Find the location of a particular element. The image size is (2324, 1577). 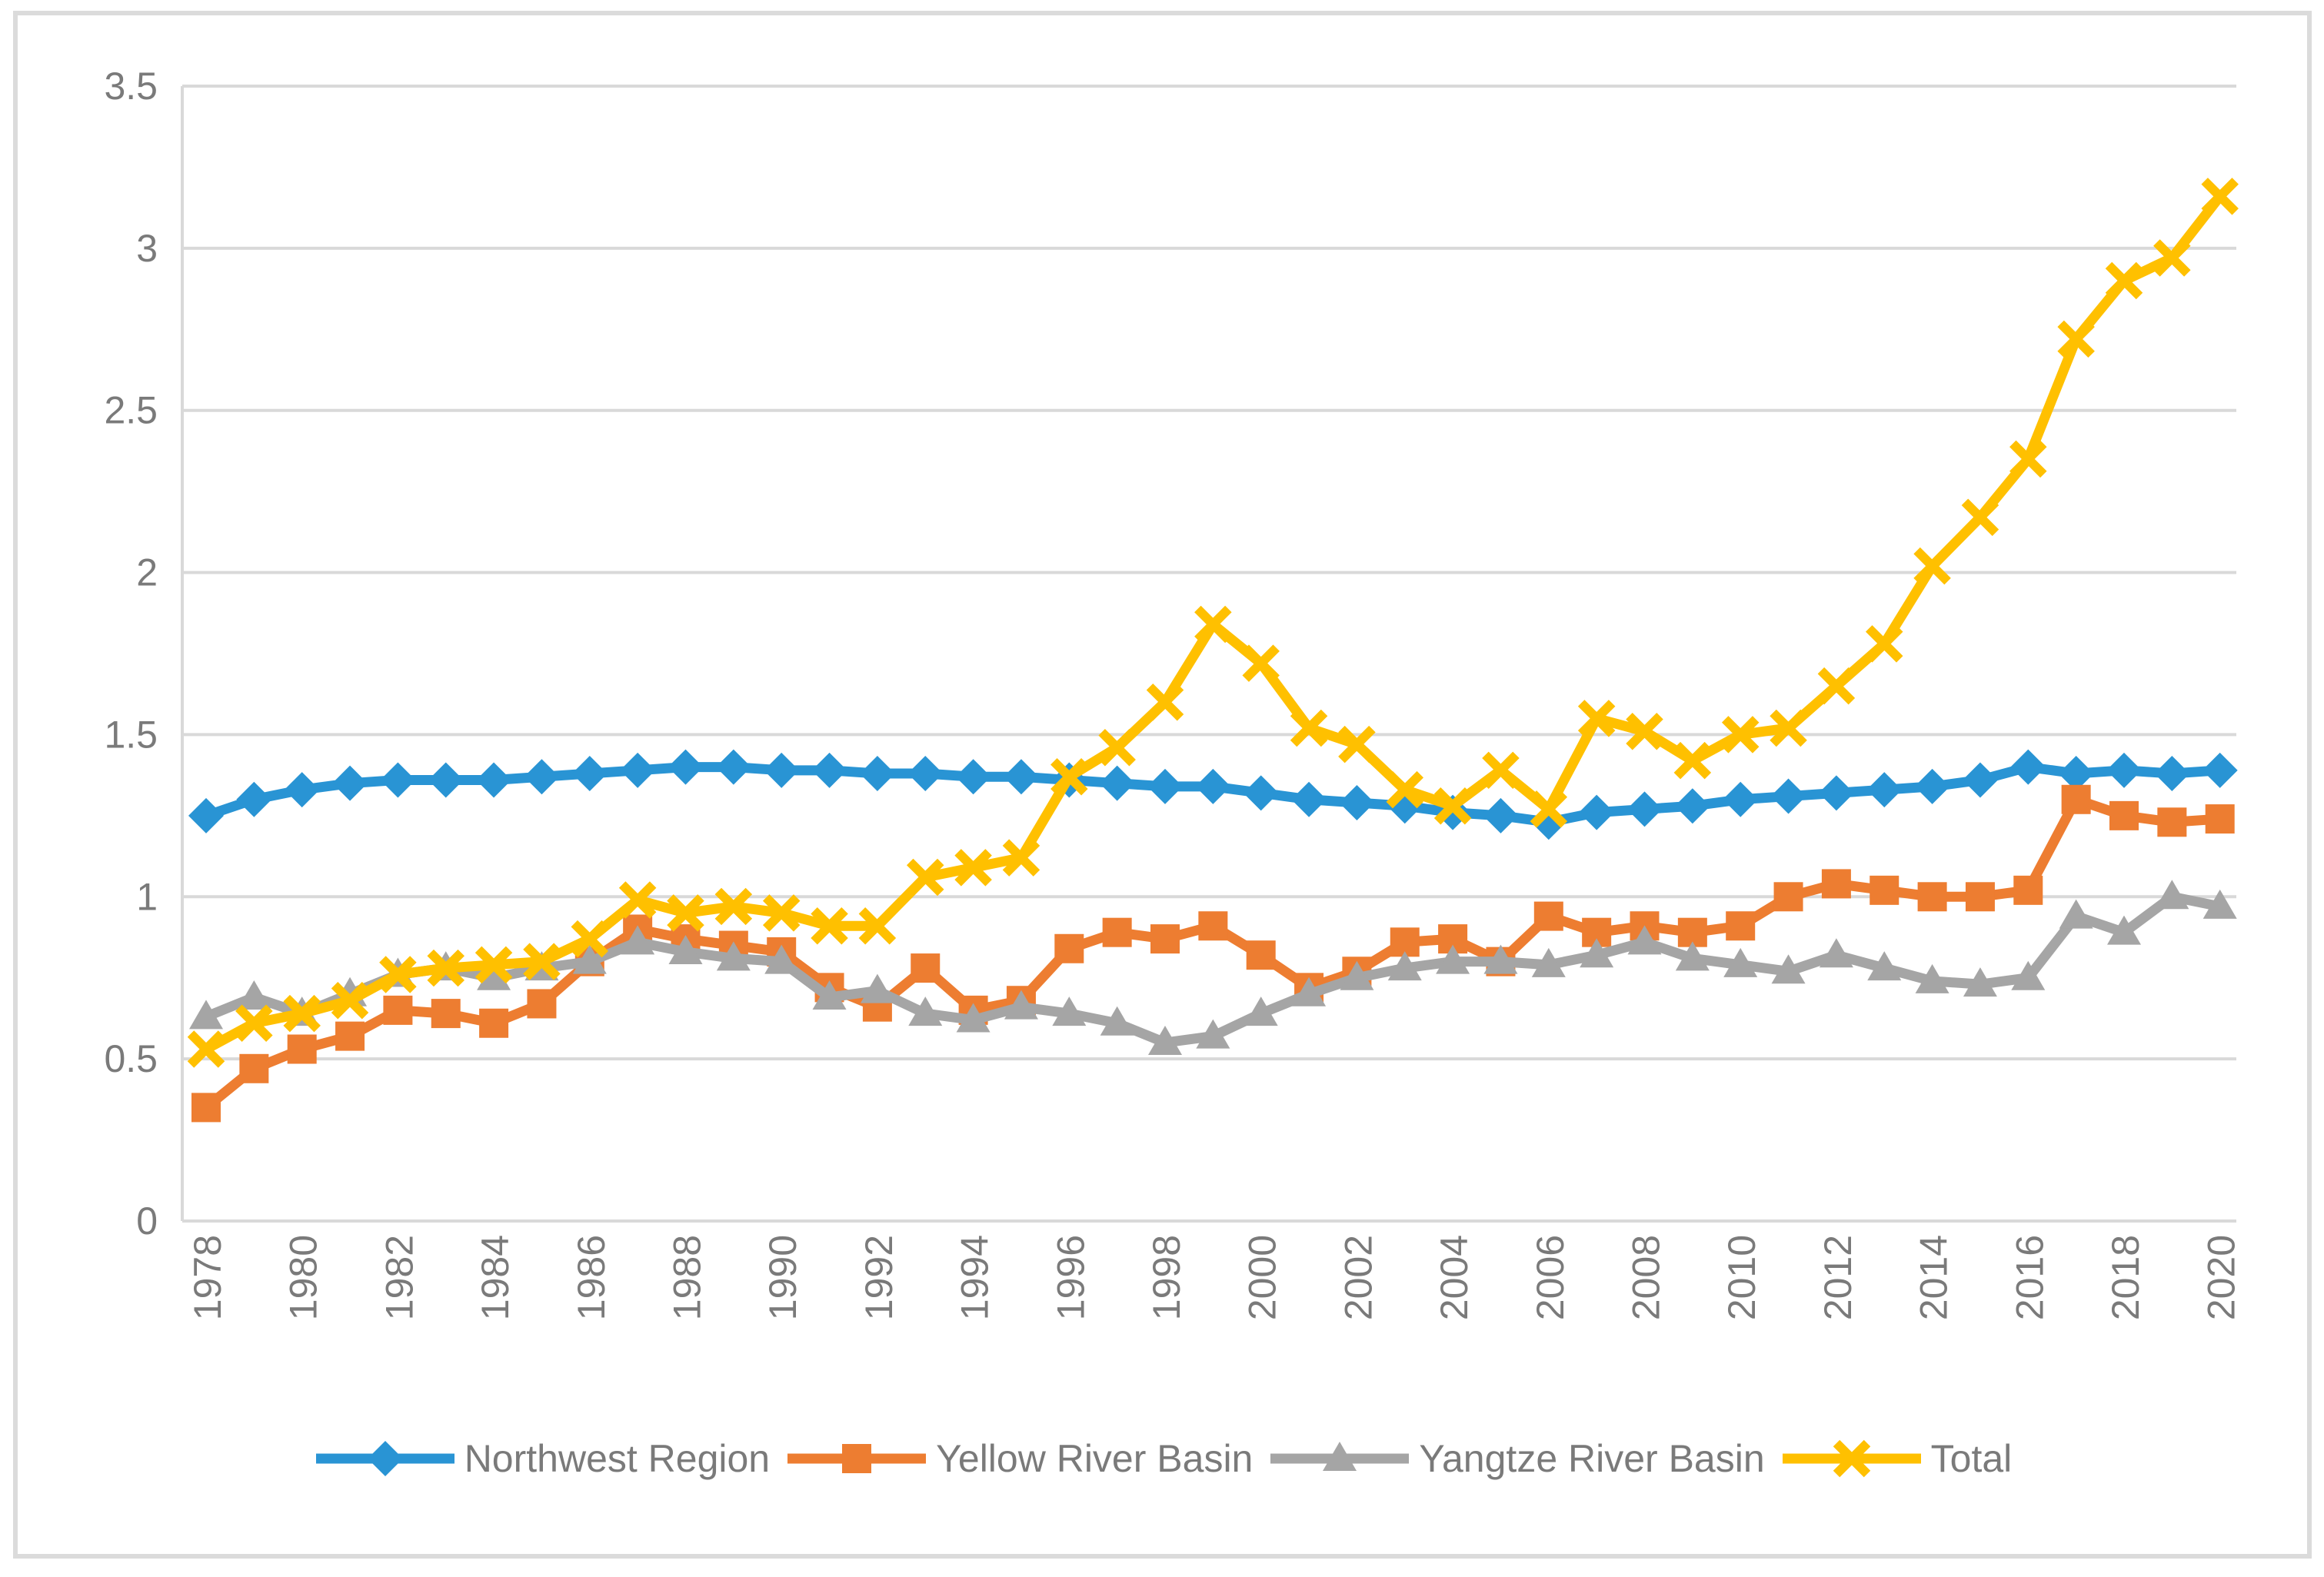

legend-label-northwest-region: Northwest Region is located at coordinates (617, 1458).